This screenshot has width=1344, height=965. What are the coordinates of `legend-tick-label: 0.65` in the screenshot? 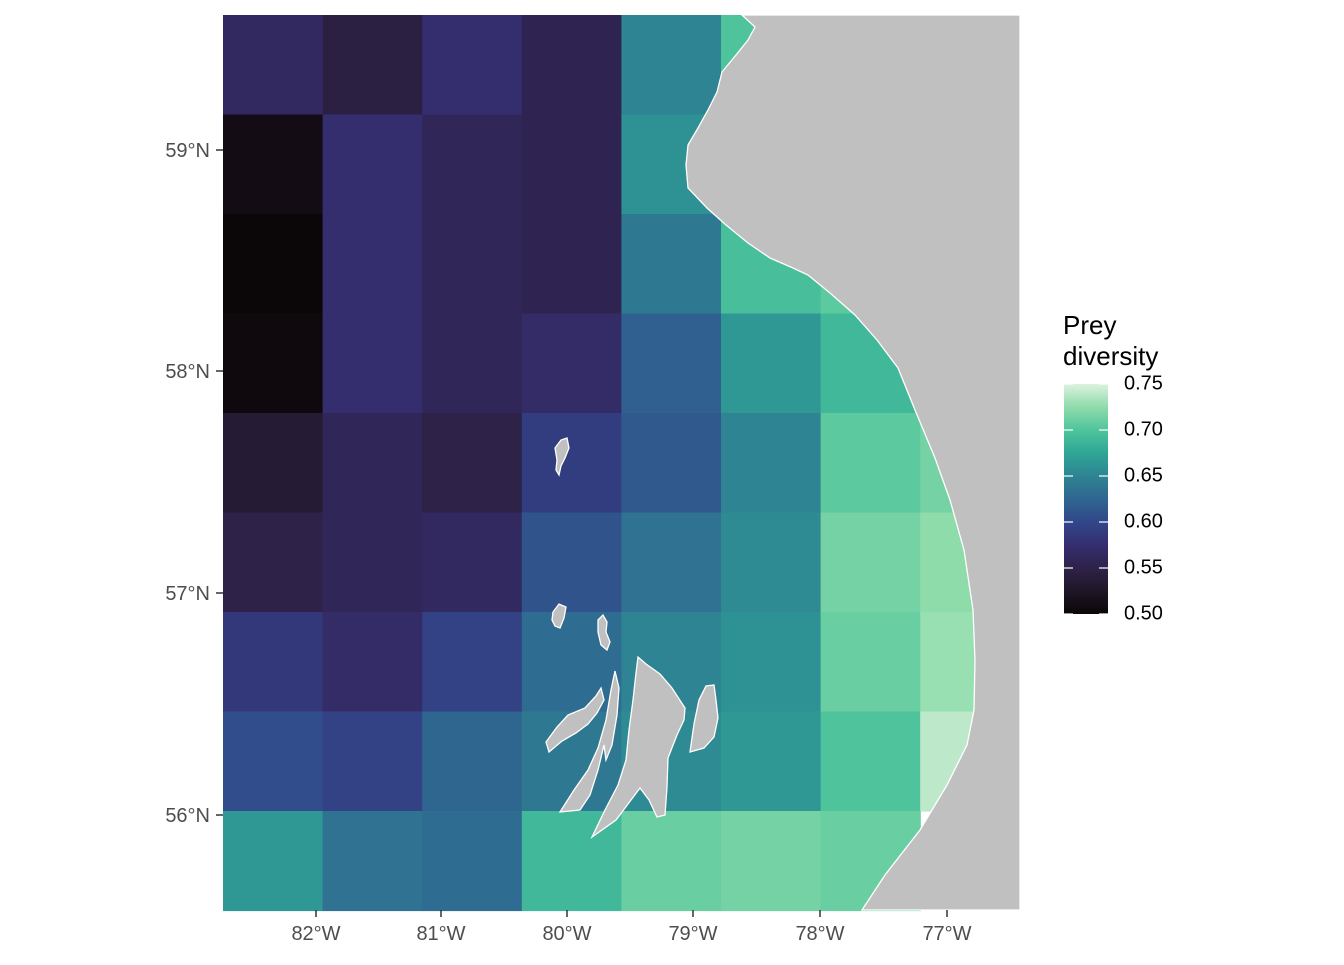 It's located at (1143, 475).